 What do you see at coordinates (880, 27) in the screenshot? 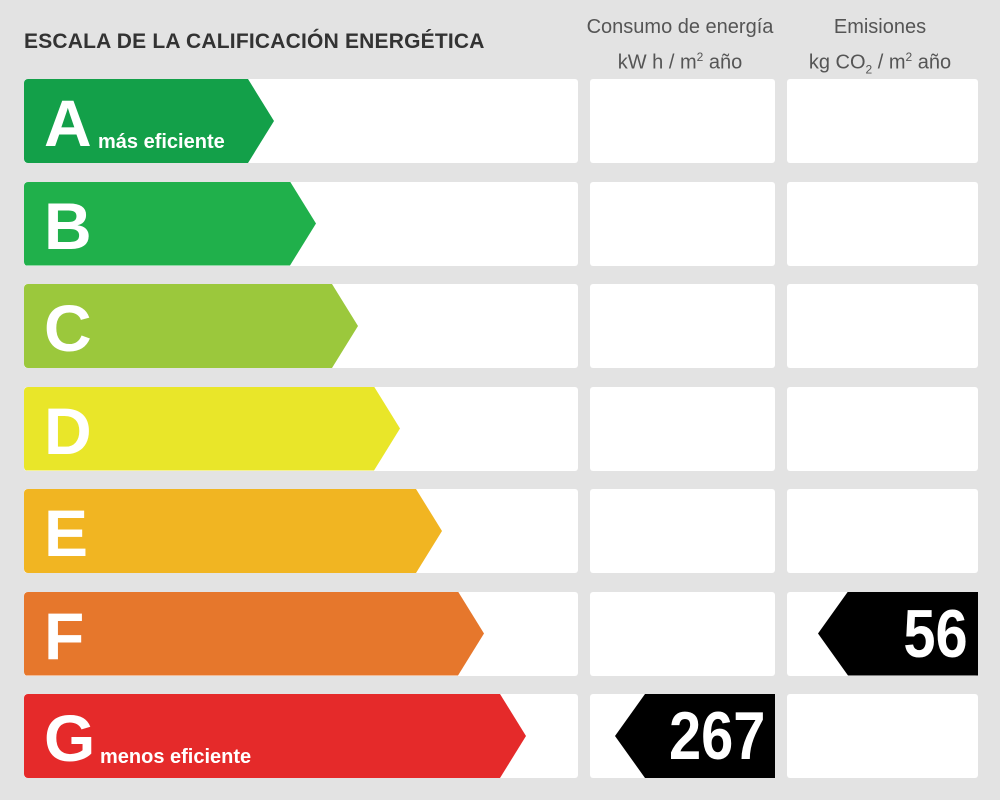
I see `emissions-header-line1: Emisiones` at bounding box center [880, 27].